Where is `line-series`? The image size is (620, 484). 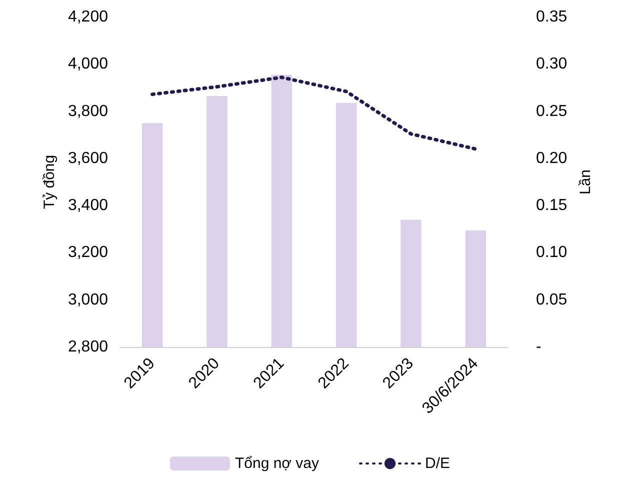 line-series is located at coordinates (314, 113).